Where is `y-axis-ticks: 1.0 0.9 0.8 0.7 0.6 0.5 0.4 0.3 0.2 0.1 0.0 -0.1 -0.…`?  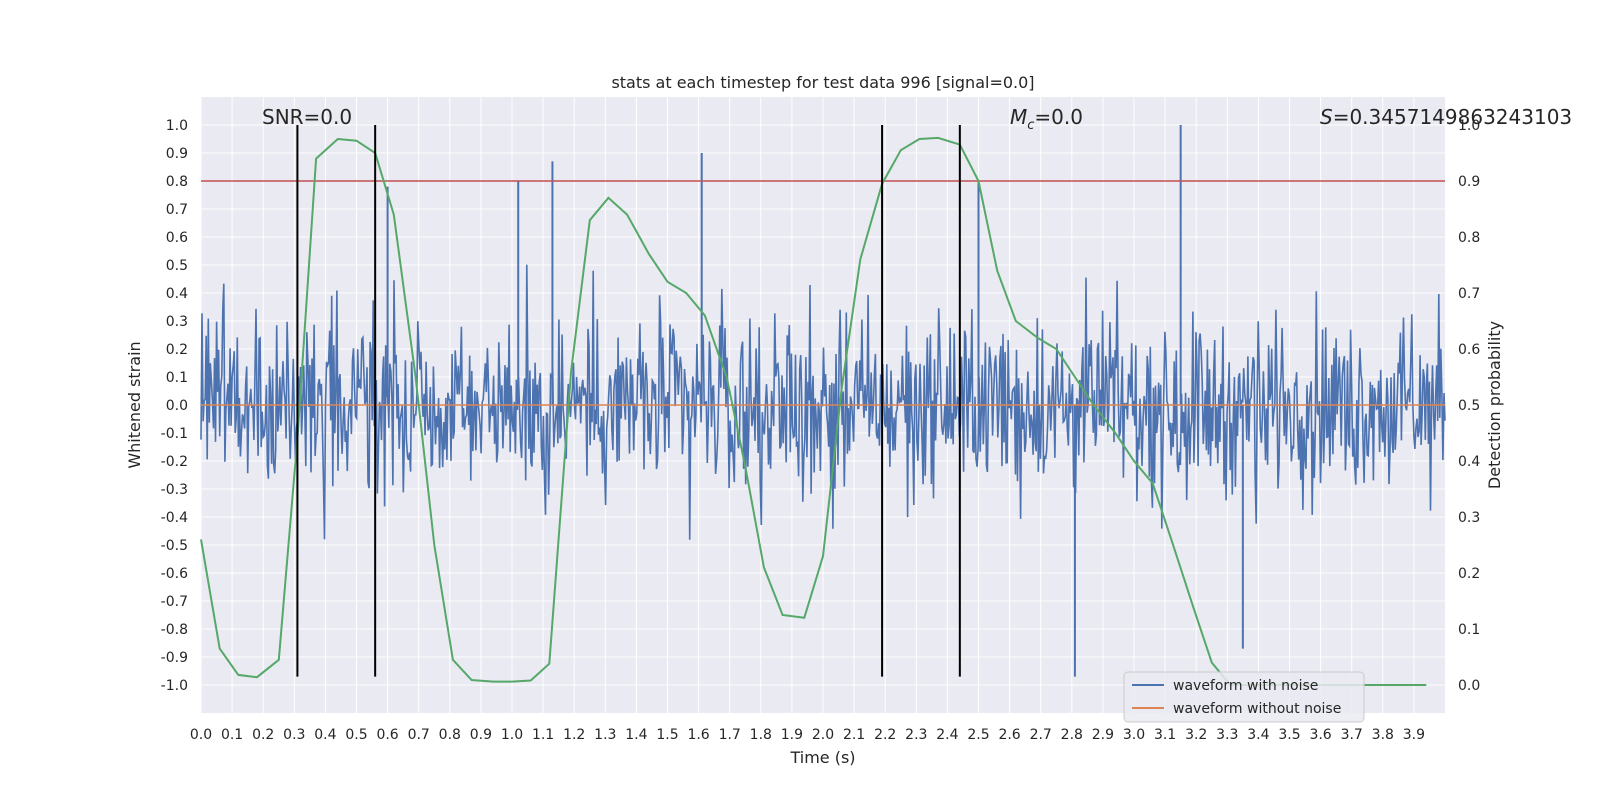 y-axis-ticks: 1.0 0.9 0.8 0.7 0.6 0.5 0.4 0.3 0.2 0.1 0.0 -0.1 -0.… is located at coordinates (174, 406).